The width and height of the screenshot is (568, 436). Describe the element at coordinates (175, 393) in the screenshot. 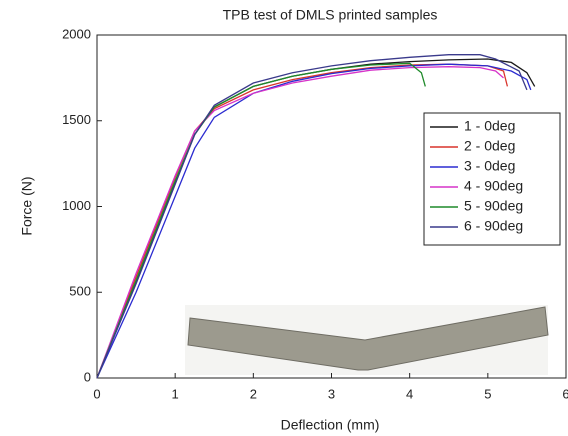

I see `x-tick-label: 1` at that location.